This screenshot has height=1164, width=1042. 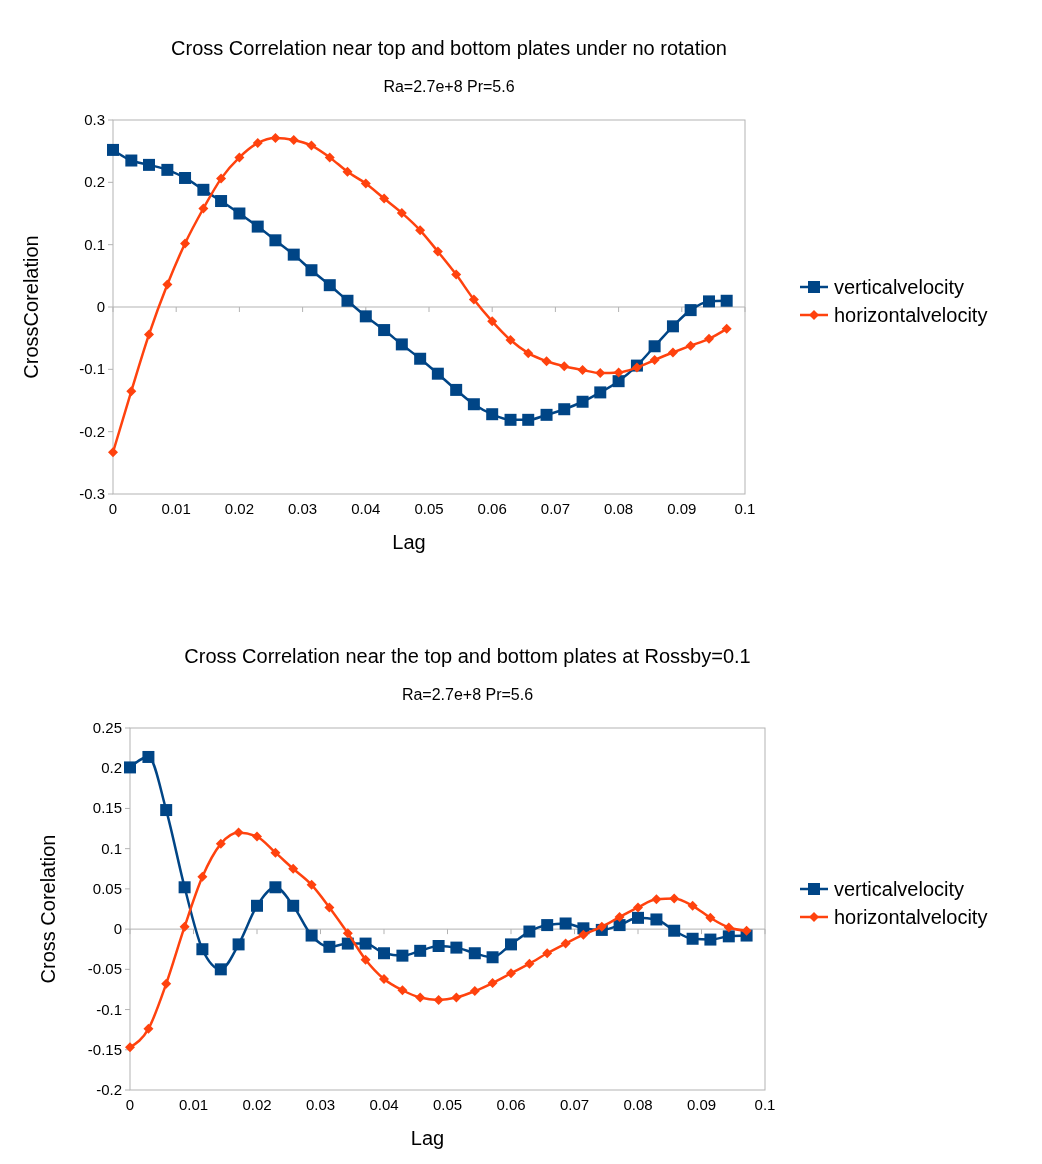 I want to click on y-tick-label: -0.3, so click(x=92, y=493).